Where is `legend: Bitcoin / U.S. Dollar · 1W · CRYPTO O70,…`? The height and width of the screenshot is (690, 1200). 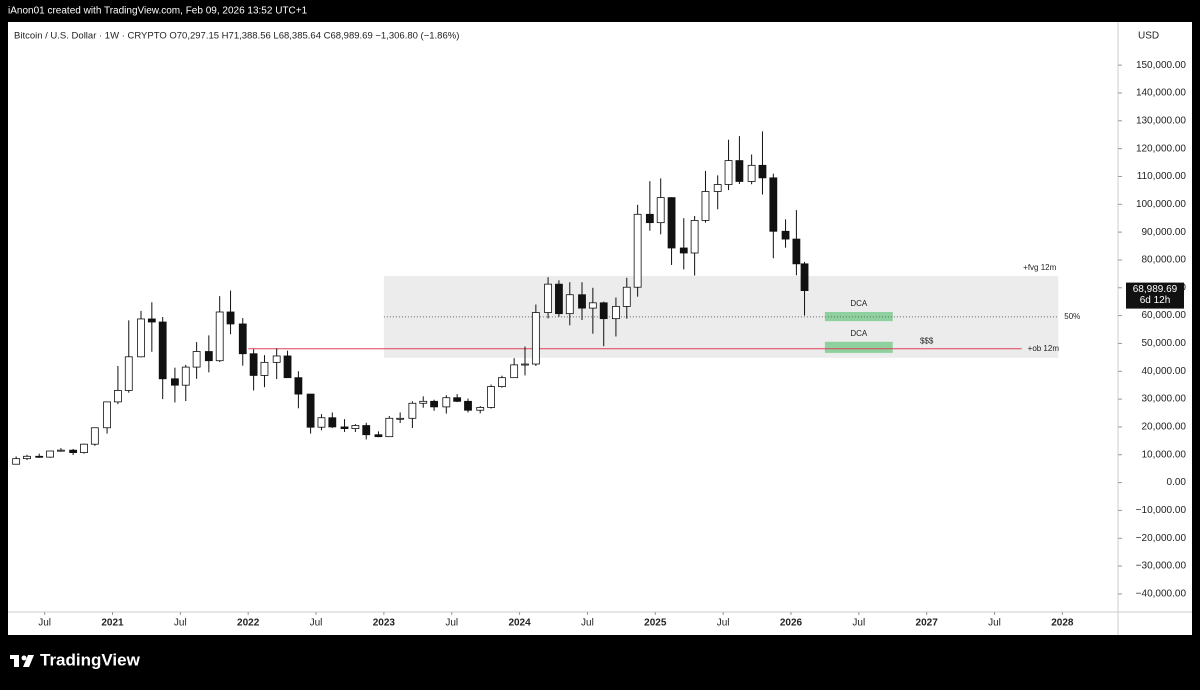
legend: Bitcoin / U.S. Dollar · 1W · CRYPTO O70,… is located at coordinates (236, 36).